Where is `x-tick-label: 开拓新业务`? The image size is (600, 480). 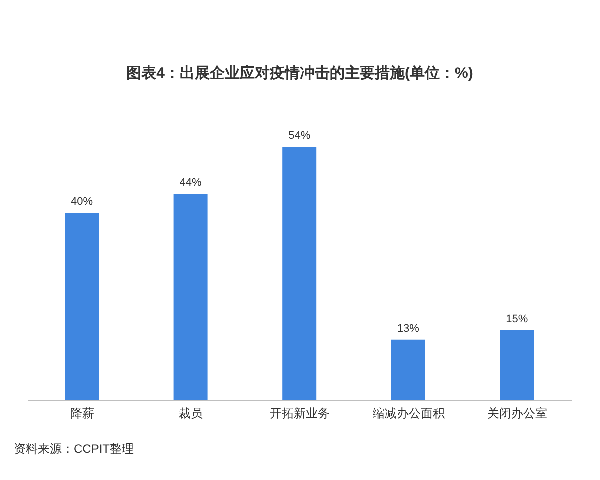
x-tick-label: 开拓新业务 is located at coordinates (300, 413).